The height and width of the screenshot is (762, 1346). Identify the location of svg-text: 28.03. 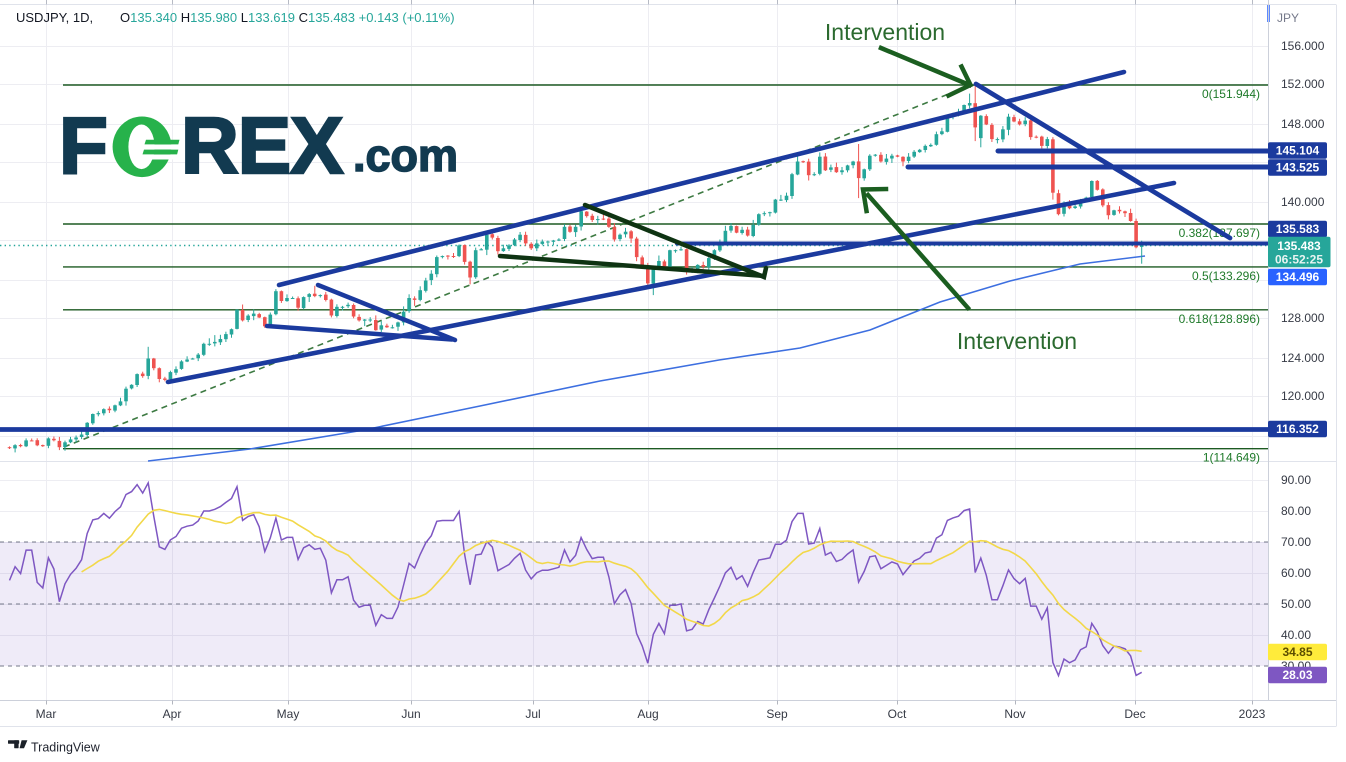
(1297, 675).